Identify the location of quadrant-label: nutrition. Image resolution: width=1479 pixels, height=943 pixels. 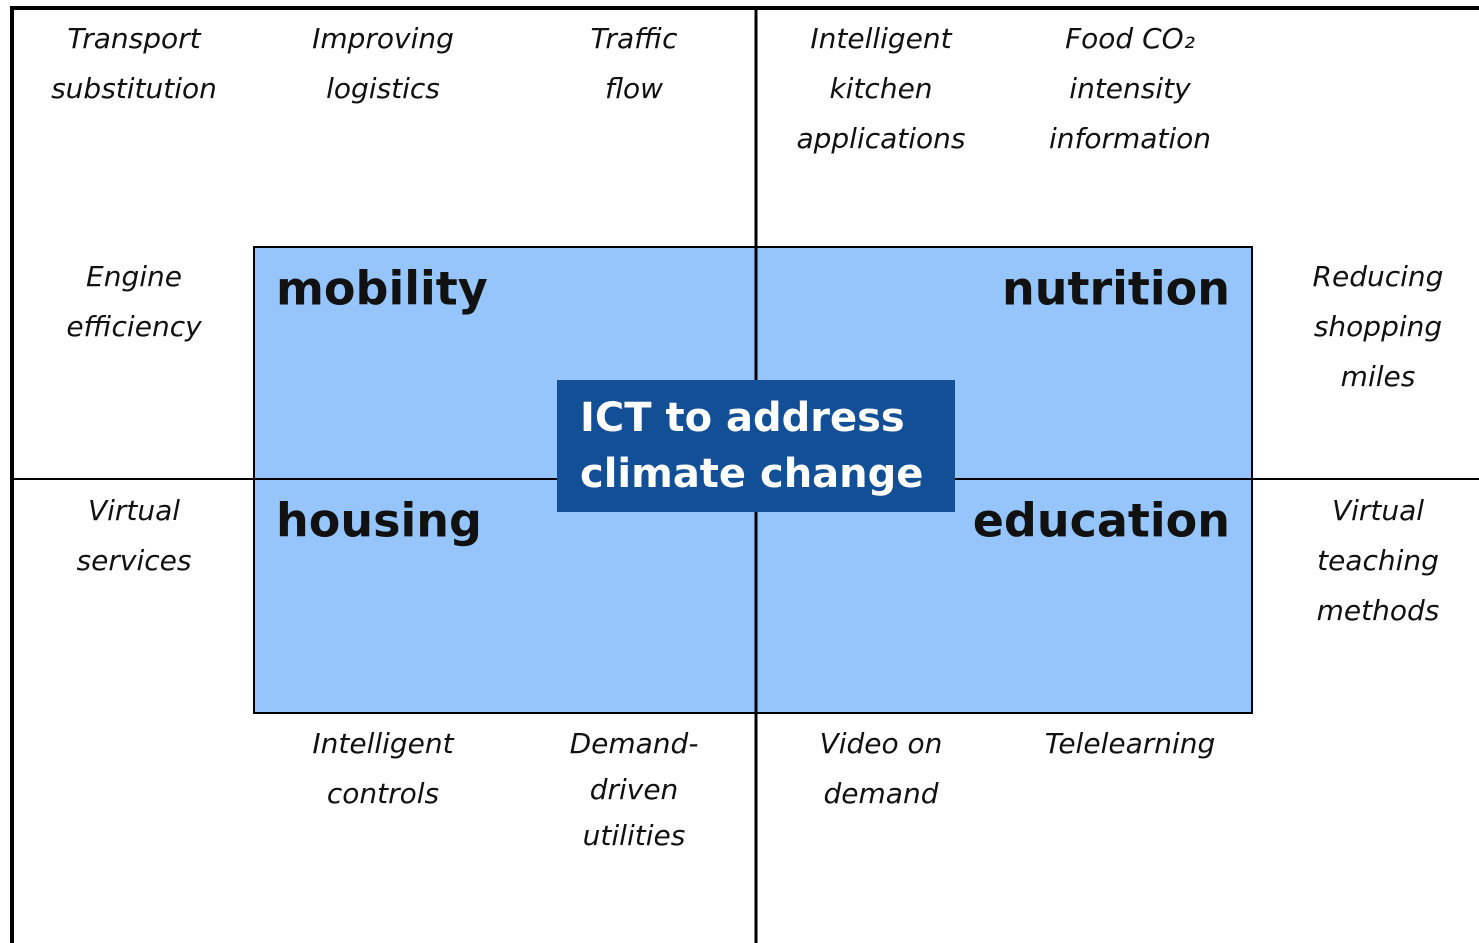
(1116, 289).